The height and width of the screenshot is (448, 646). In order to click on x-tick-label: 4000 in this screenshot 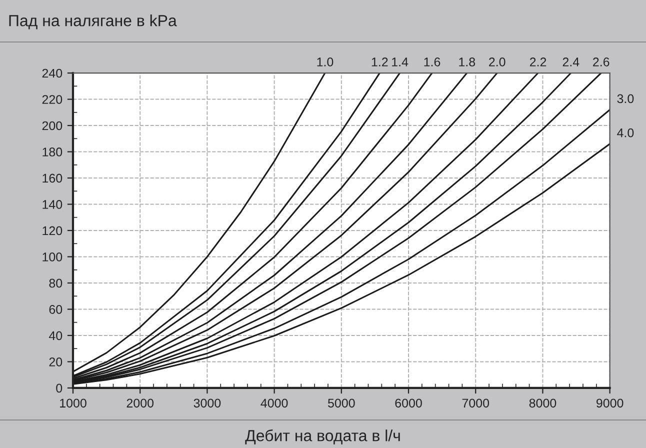, I will do `click(274, 403)`.